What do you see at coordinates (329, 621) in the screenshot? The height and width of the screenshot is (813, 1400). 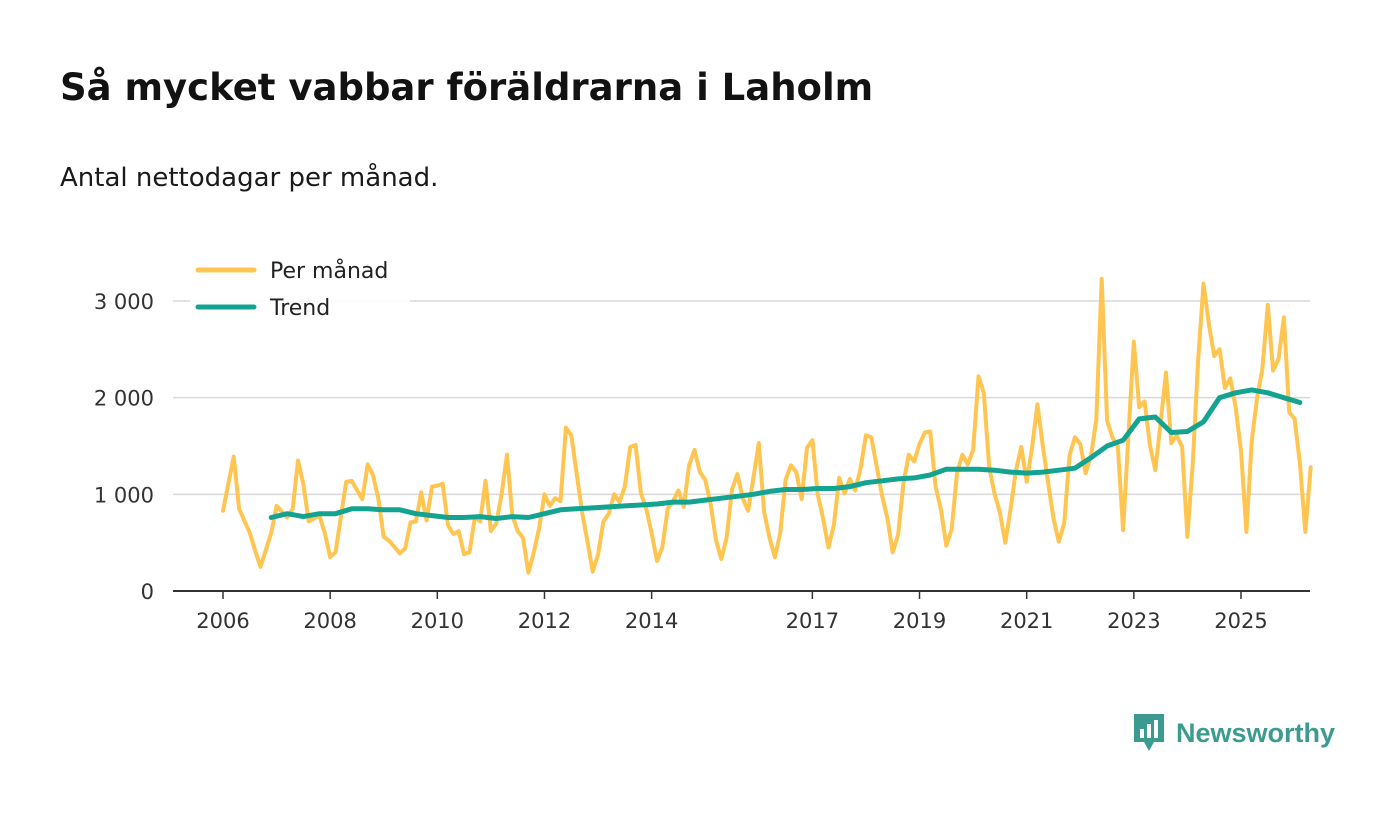 I see `x-tick-label: 2008` at bounding box center [329, 621].